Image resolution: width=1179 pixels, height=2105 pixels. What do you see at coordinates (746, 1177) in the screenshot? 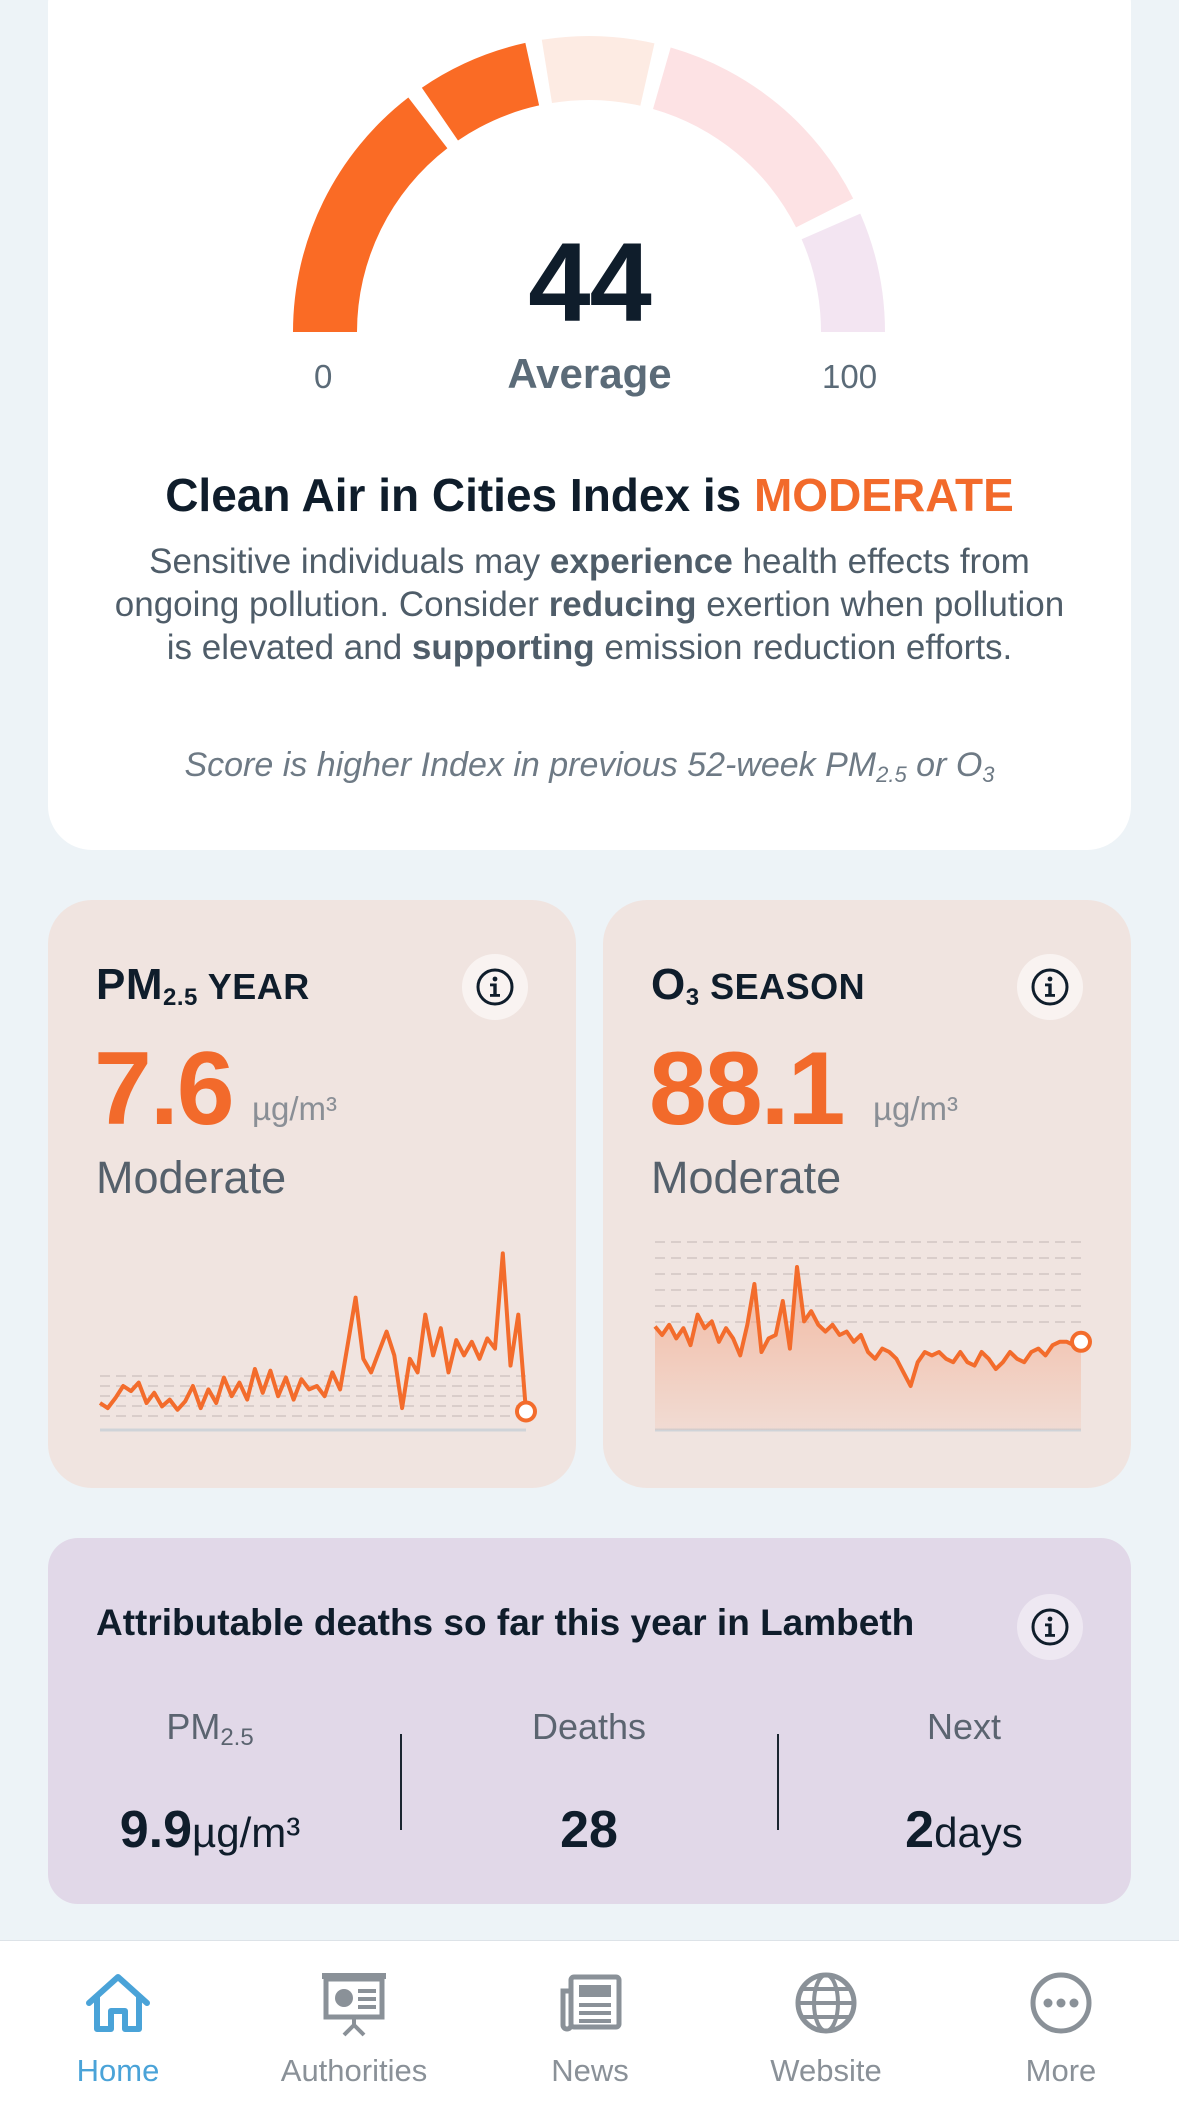
I see `o3-status: Moderate` at bounding box center [746, 1177].